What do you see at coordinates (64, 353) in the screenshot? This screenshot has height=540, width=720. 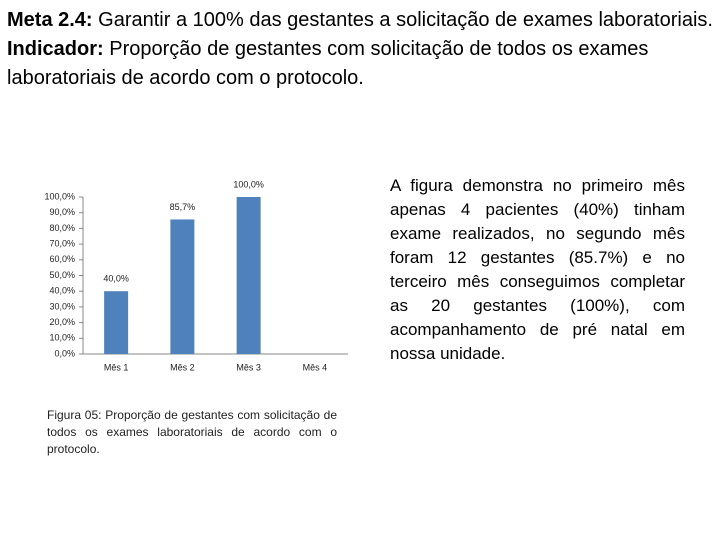 I see `y-tick-label: 0,0%` at bounding box center [64, 353].